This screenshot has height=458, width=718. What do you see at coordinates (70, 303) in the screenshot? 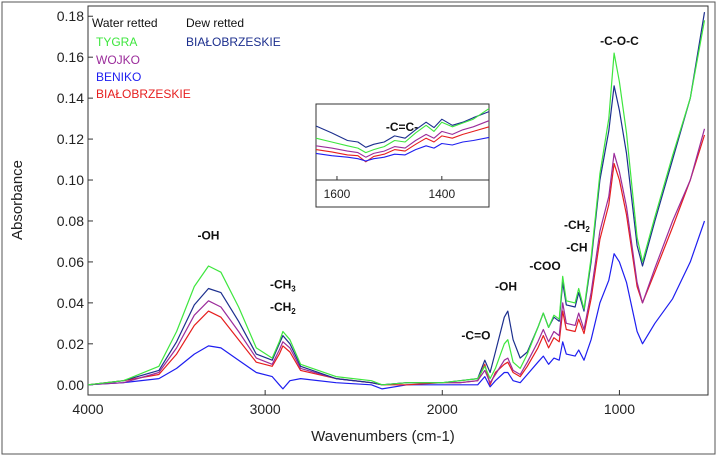
I see `y-tick-label: 0.04` at bounding box center [70, 303].